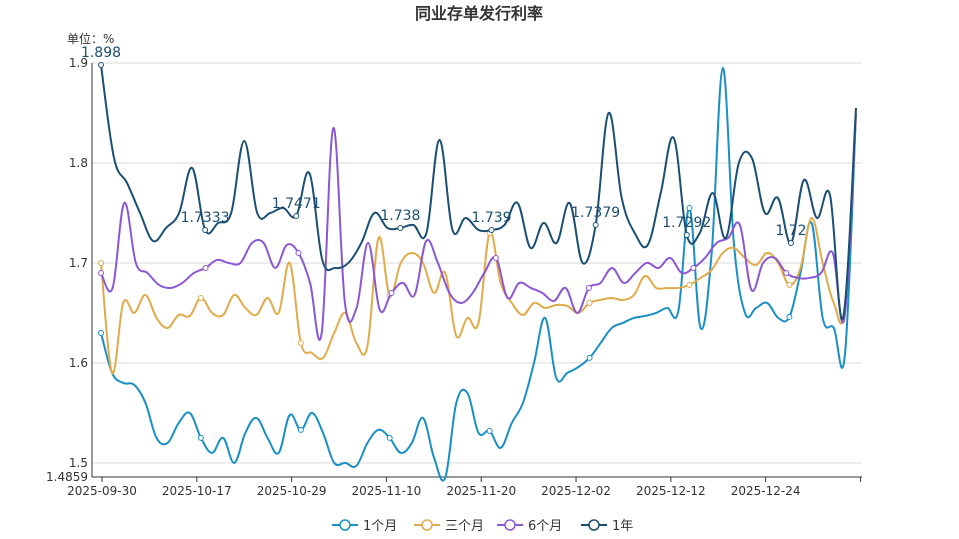 The height and width of the screenshot is (539, 959). What do you see at coordinates (380, 526) in the screenshot?
I see `legend-label: 1个月` at bounding box center [380, 526].